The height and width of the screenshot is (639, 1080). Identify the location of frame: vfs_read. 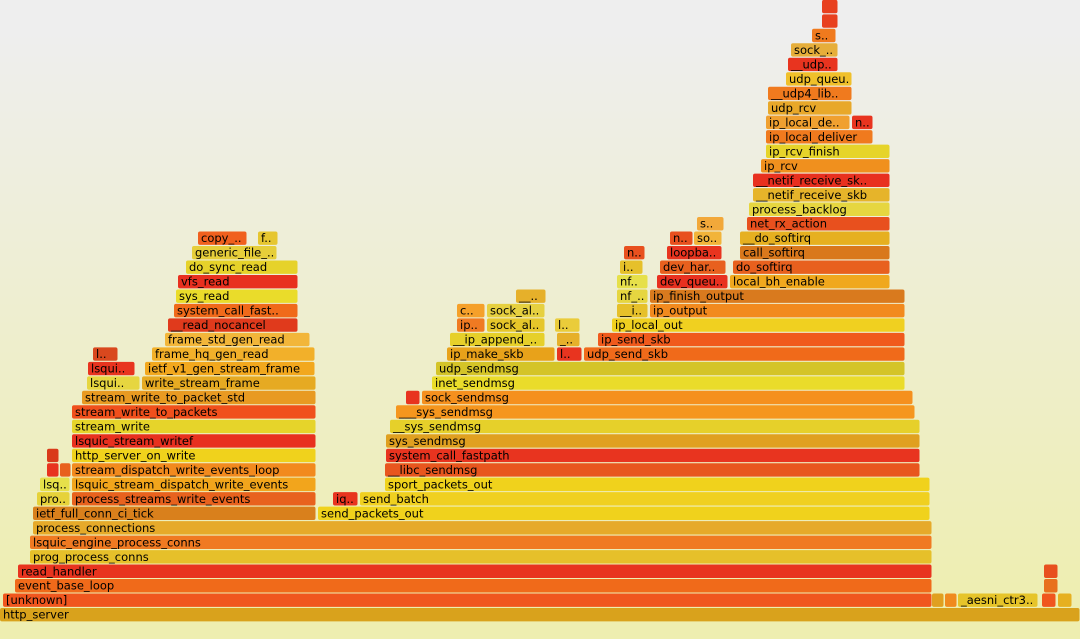
(238, 281).